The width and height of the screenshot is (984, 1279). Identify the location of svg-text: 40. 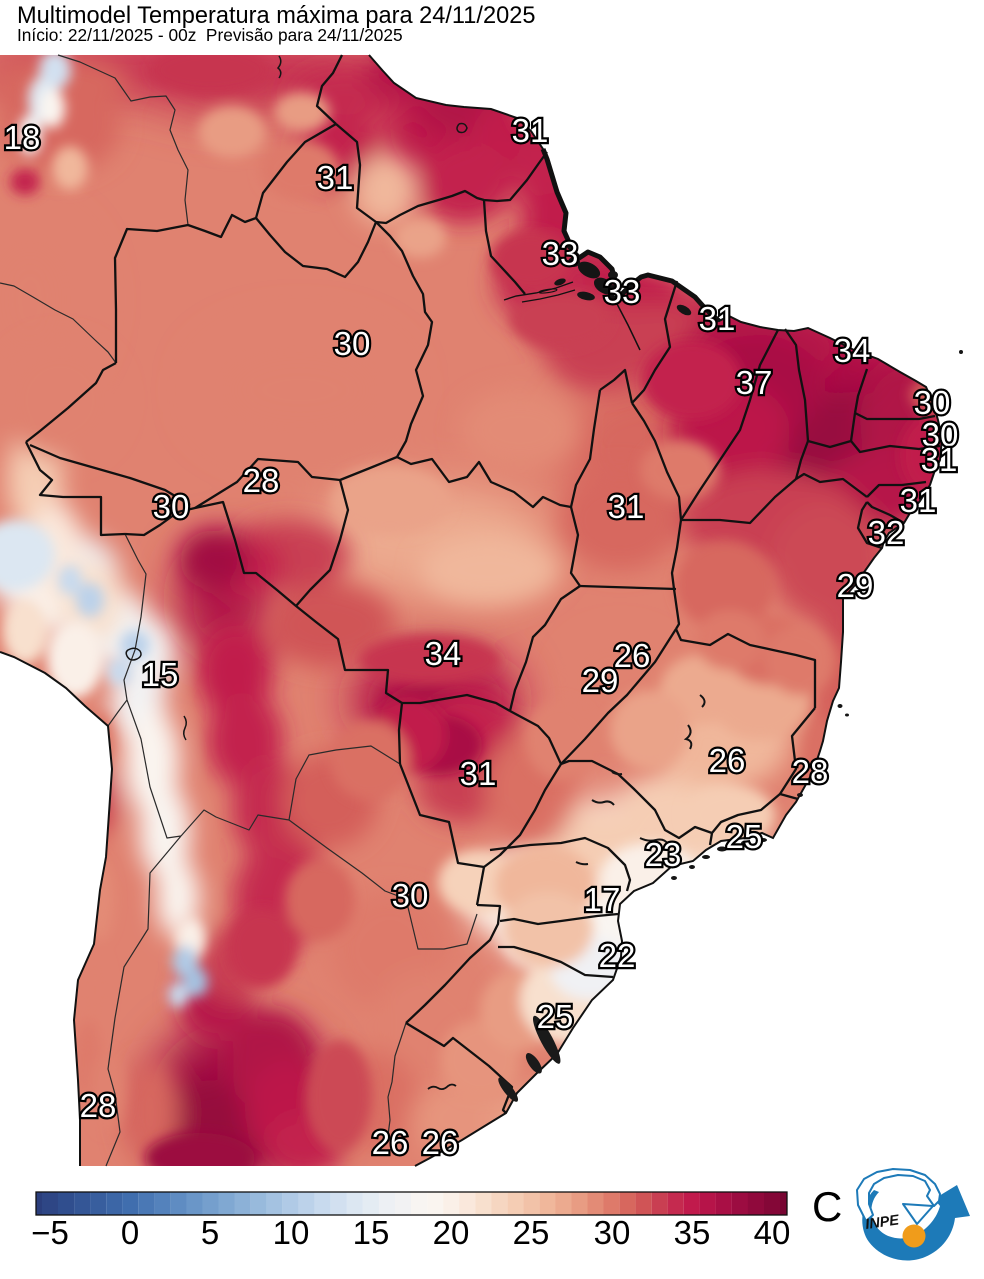
(772, 1232).